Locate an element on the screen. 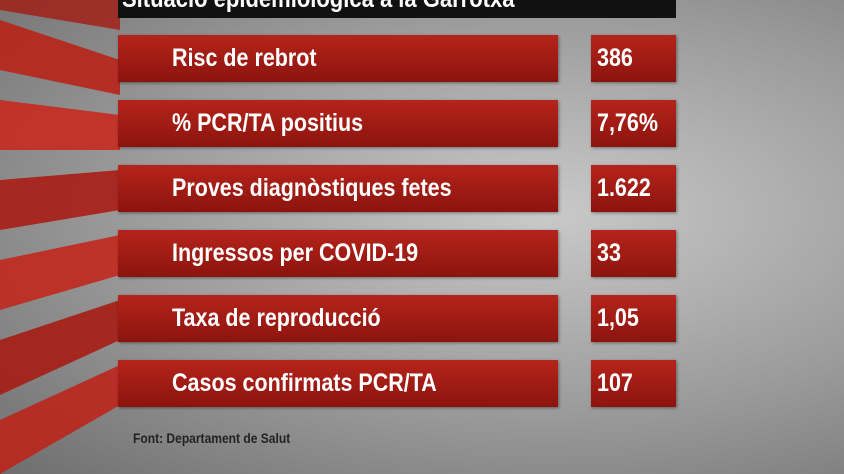  row-value-text: 1.622 is located at coordinates (624, 188).